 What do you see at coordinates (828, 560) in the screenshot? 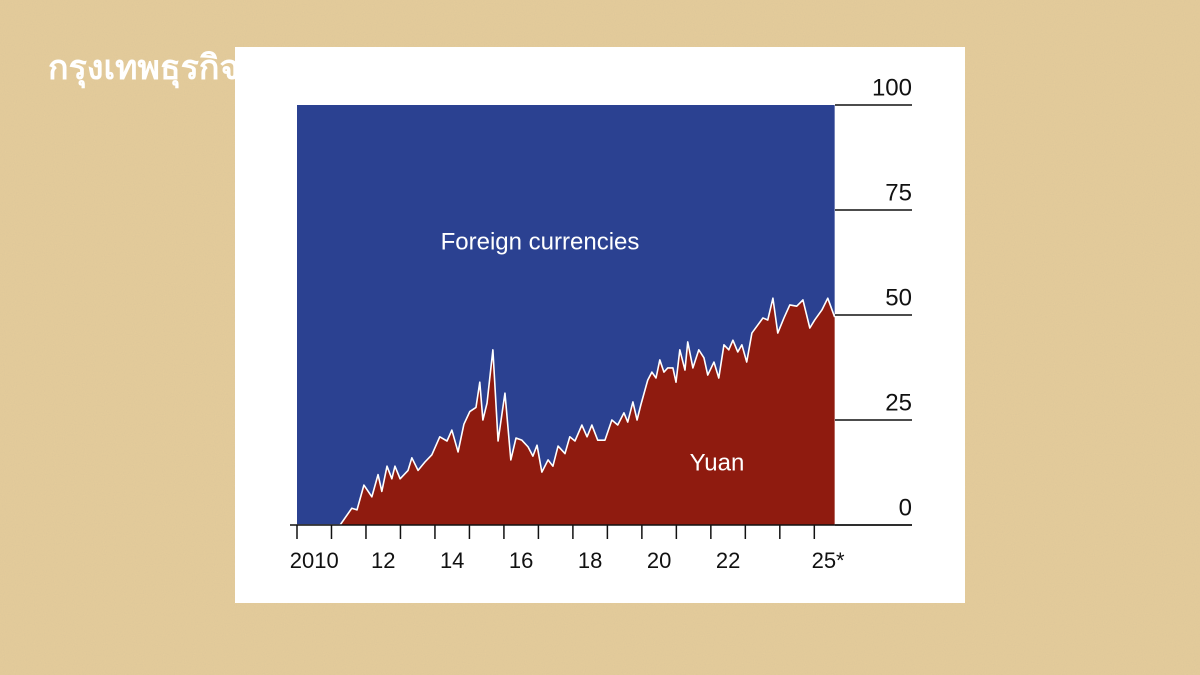
I see `x-tick-label: 25*` at bounding box center [828, 560].